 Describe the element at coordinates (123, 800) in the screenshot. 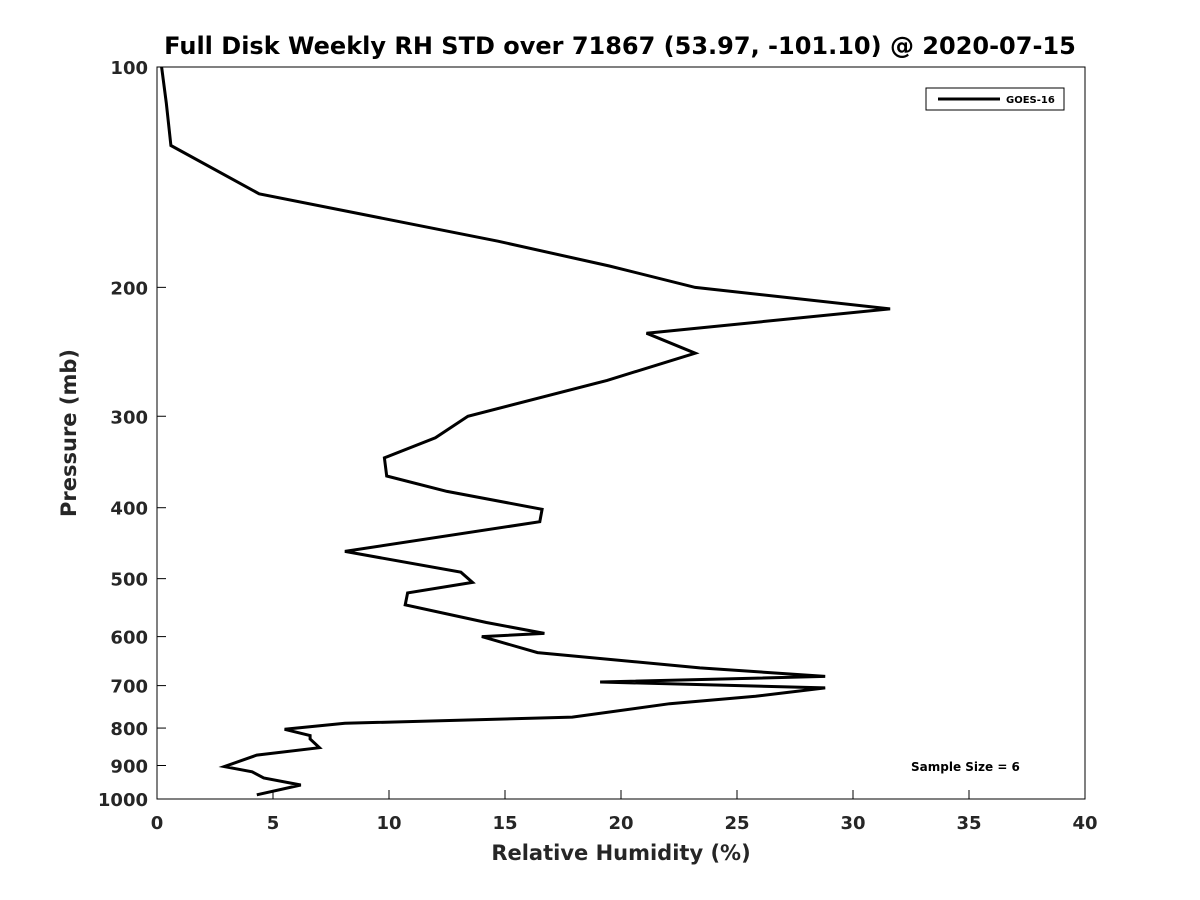

I see `y-tick-label: 1000` at that location.